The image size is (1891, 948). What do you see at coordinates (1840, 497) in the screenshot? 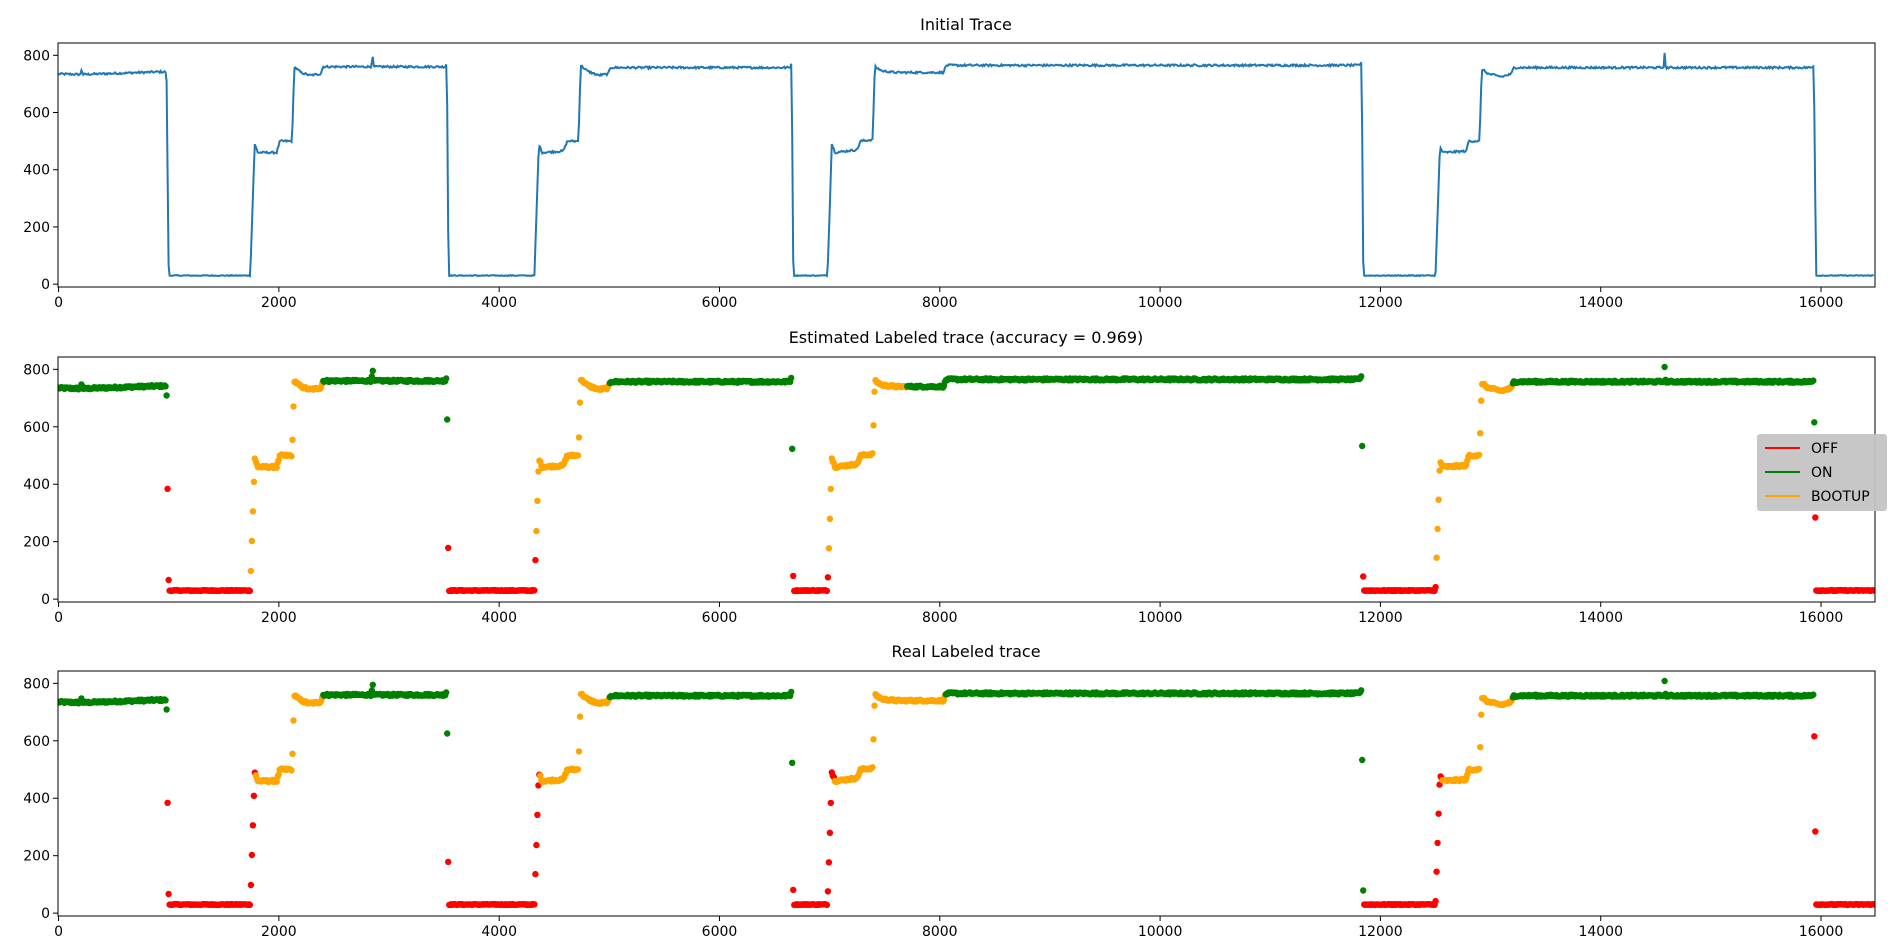
I see `legend-label-bootup: BOOTUP` at bounding box center [1840, 497].